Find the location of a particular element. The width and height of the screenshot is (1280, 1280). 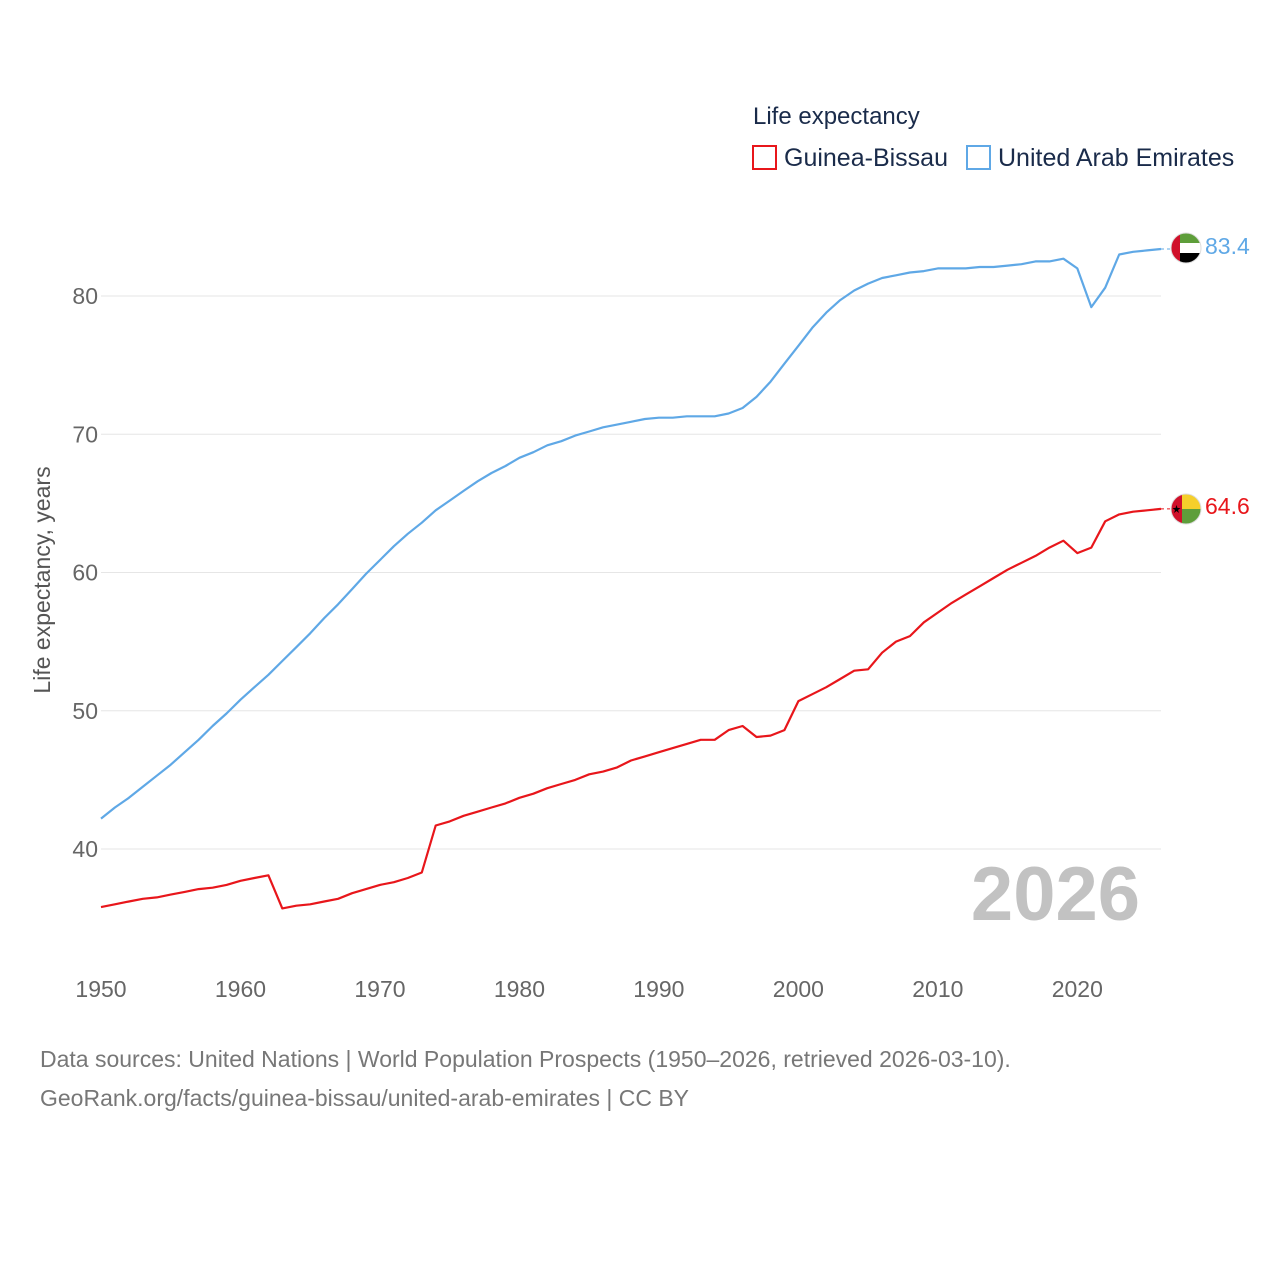

legend-swatch-guinea-bissau is located at coordinates (764, 157).